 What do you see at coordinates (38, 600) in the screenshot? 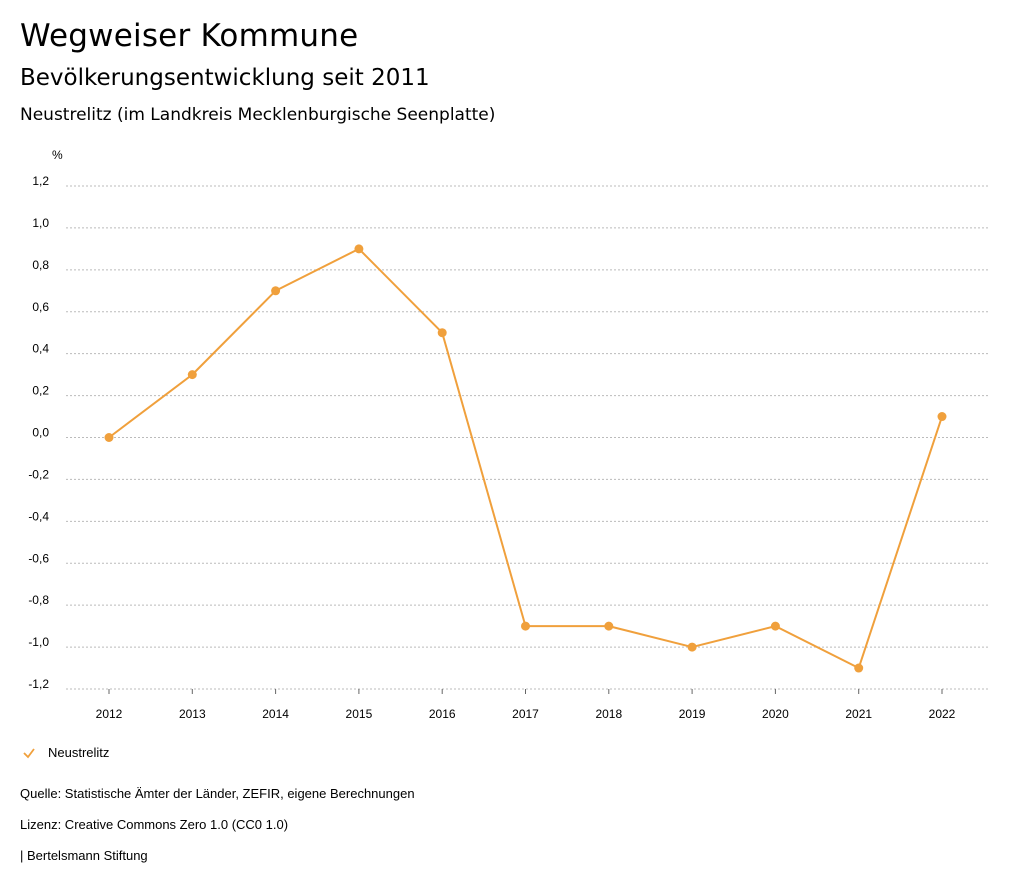
I see `y-tick-label: -0,8` at bounding box center [38, 600].